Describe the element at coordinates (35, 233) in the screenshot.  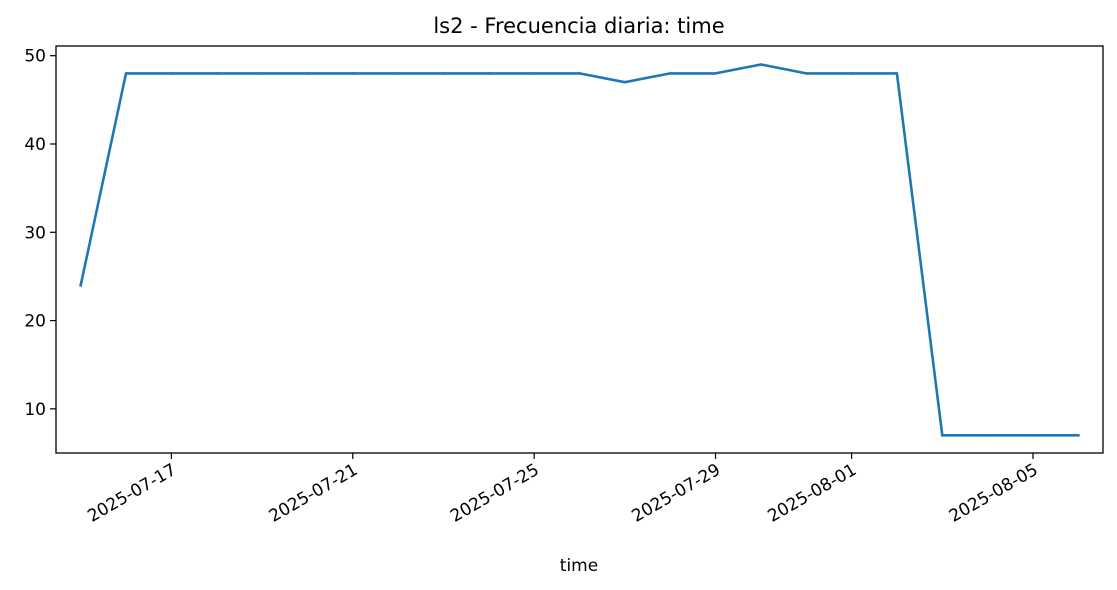
I see `y-tick-label: 30` at that location.